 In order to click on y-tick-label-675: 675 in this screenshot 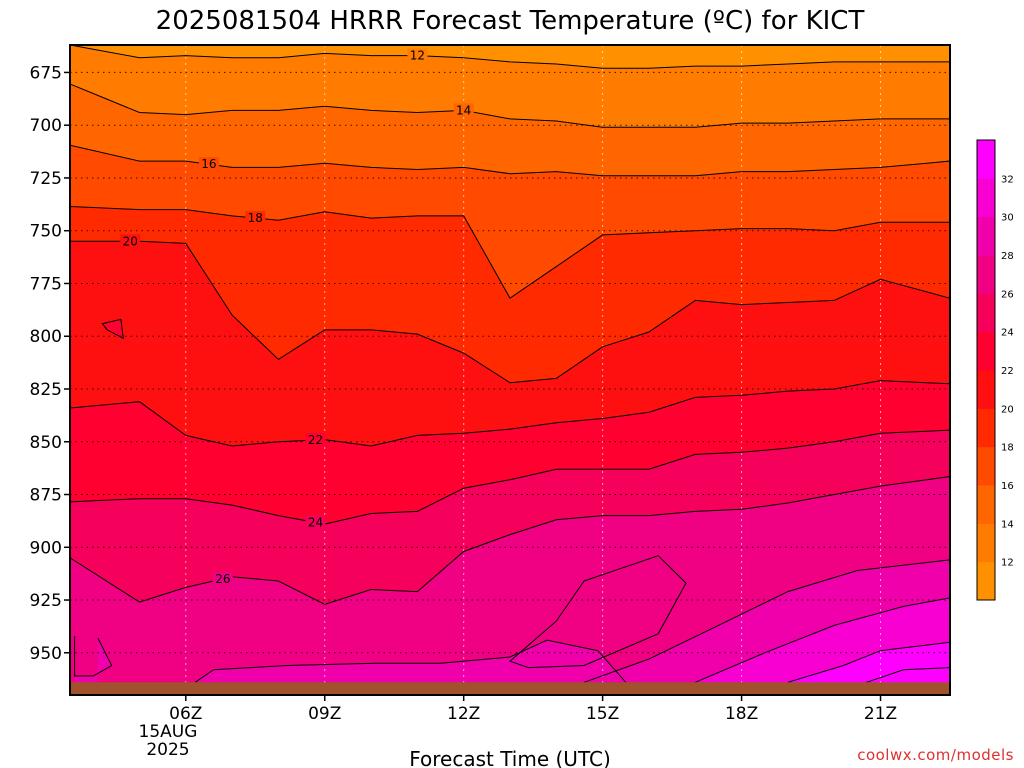, I will do `click(46, 73)`.